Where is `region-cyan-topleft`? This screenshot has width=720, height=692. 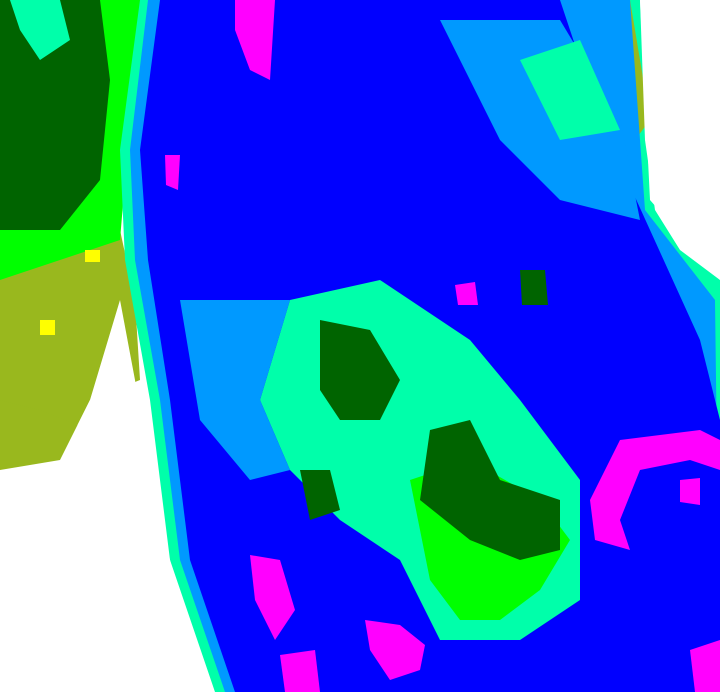
region-cyan-topleft is located at coordinates (40, 30).